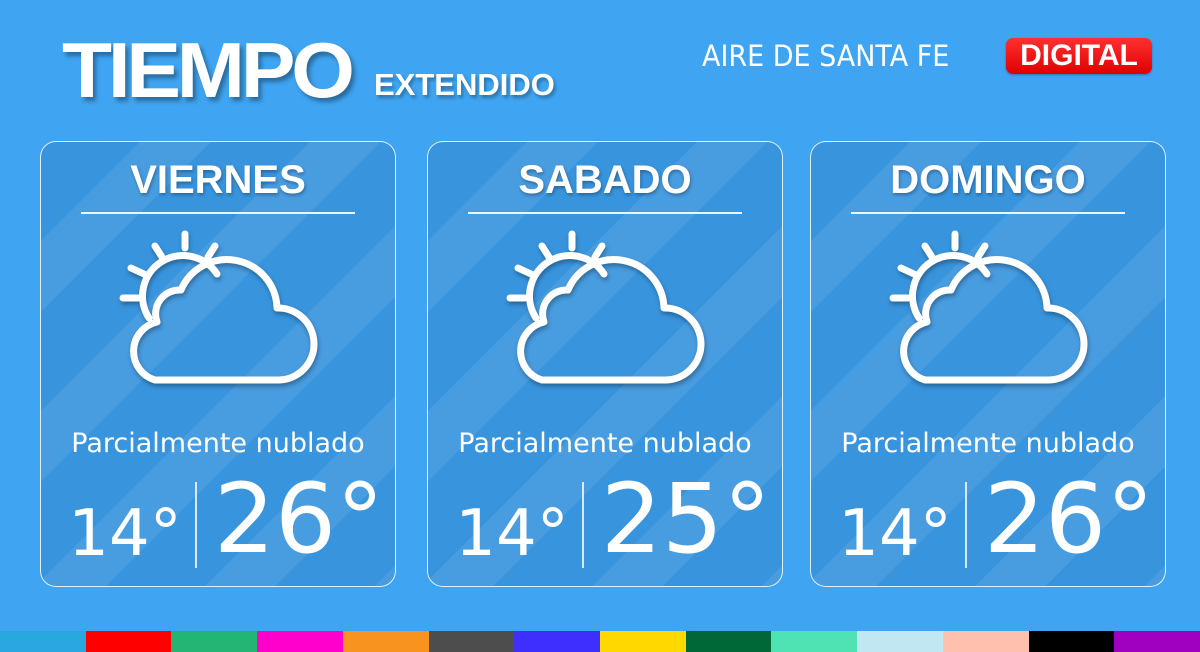 Image resolution: width=1200 pixels, height=652 pixels. Describe the element at coordinates (605, 180) in the screenshot. I see `day-name: SABADO` at that location.